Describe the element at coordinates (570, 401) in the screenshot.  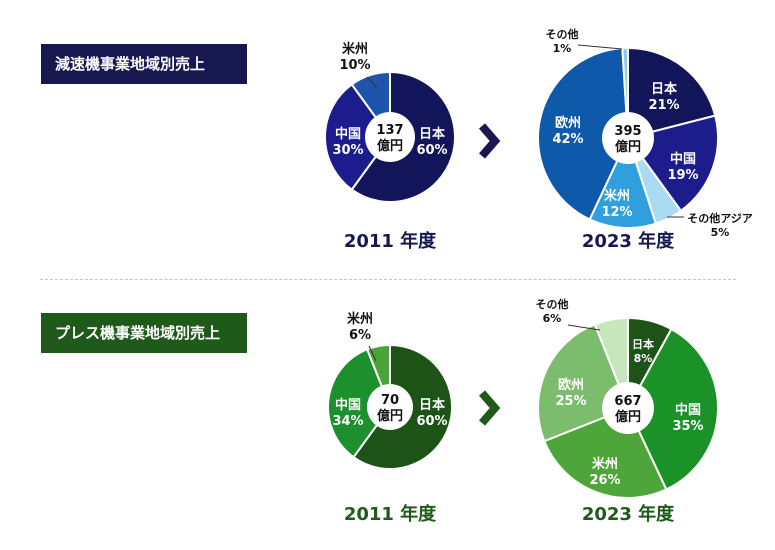
I see `slice-value-label: 25%` at that location.